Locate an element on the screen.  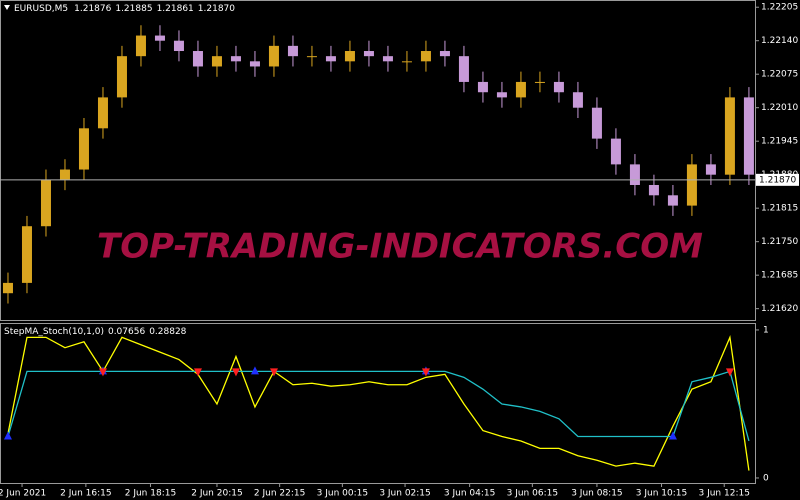
x-tick-label: 3 Jun 08:15 is located at coordinates (596, 494).